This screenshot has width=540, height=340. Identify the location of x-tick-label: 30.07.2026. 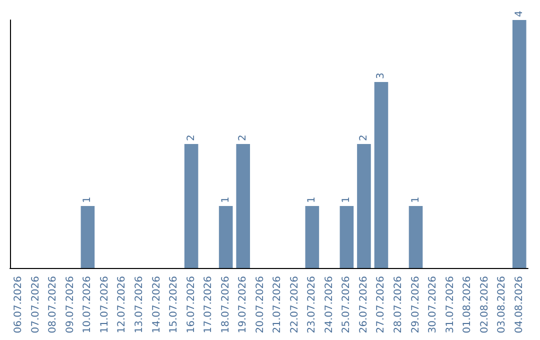
(433, 305).